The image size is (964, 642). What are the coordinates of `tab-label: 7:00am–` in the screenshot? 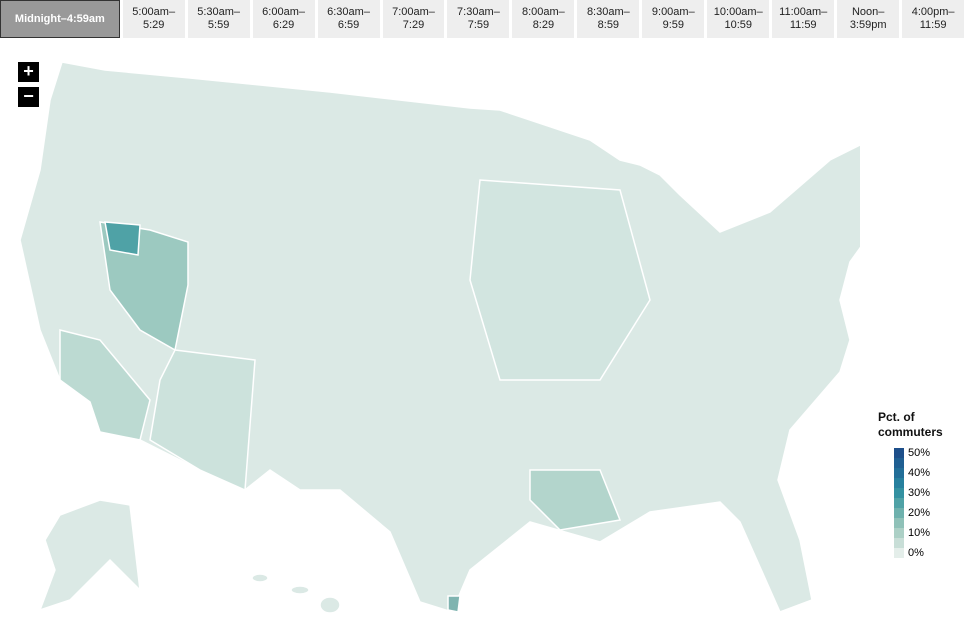 It's located at (413, 12).